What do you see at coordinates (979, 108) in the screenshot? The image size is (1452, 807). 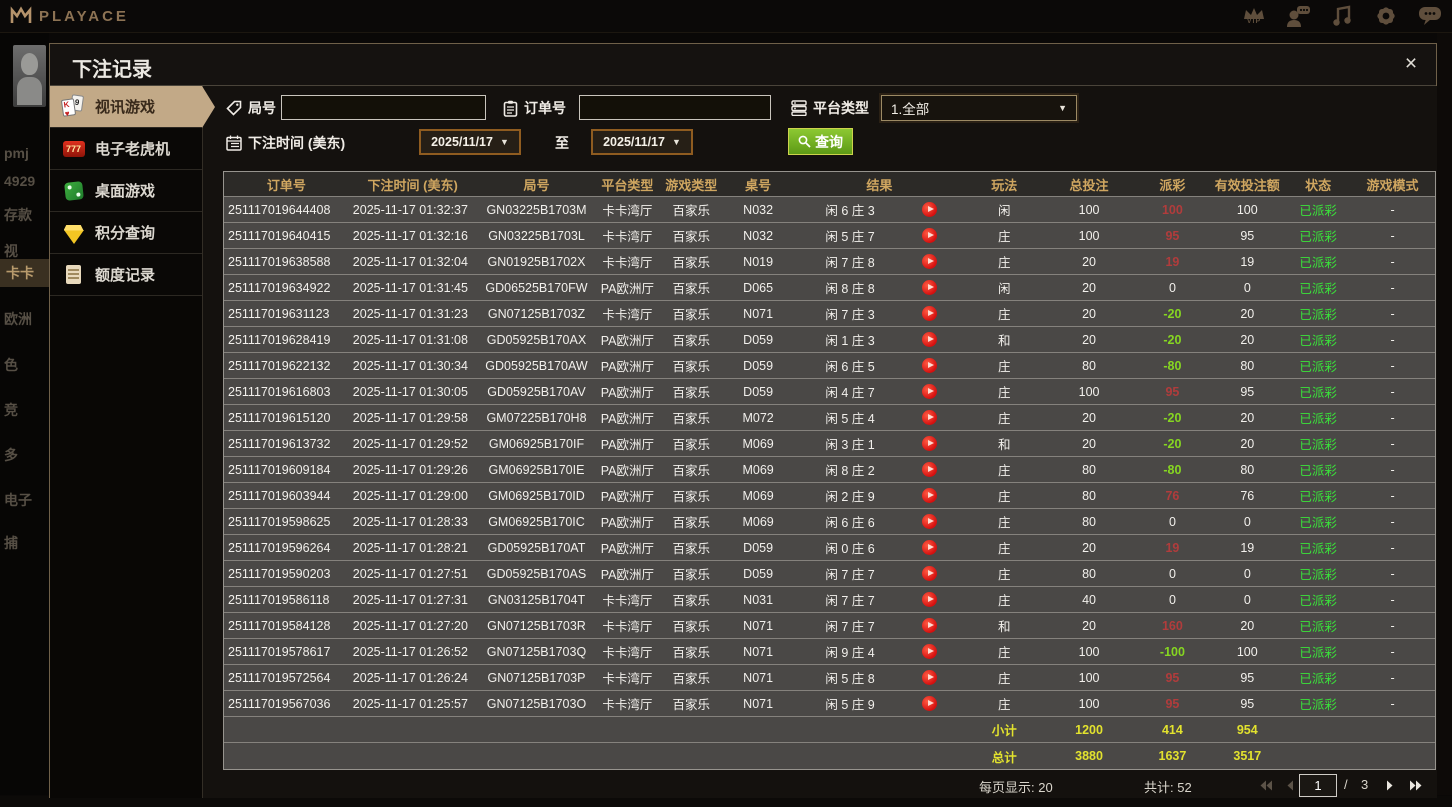 I see `platform-type-dropdown: 1.全部 ▼` at bounding box center [979, 108].